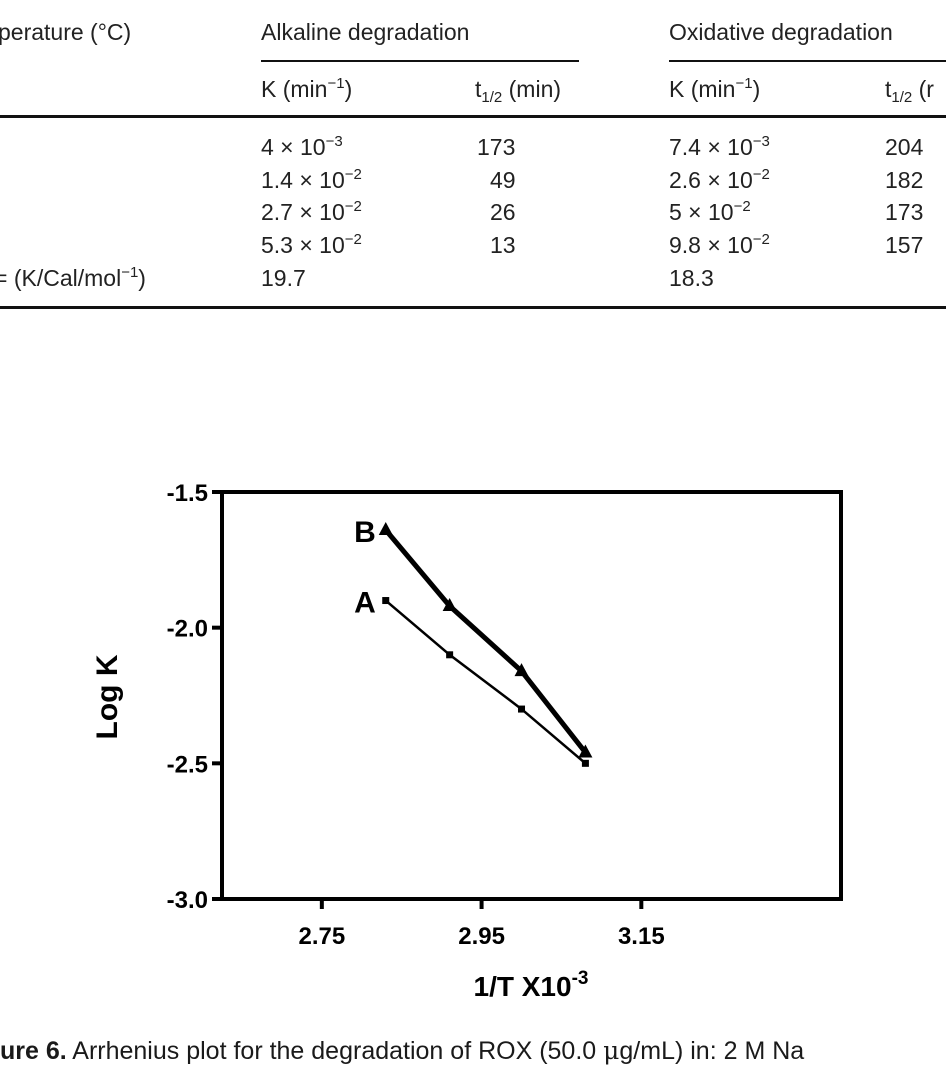 The image size is (946, 1075). I want to click on alkaline-k-cell: 2.7 × 10⁻², so click(311, 211).